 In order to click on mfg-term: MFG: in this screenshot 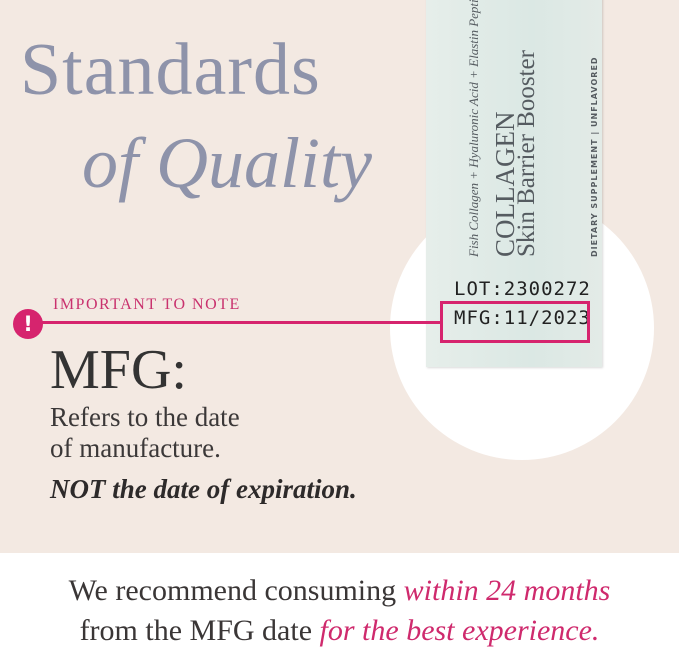, I will do `click(118, 370)`.